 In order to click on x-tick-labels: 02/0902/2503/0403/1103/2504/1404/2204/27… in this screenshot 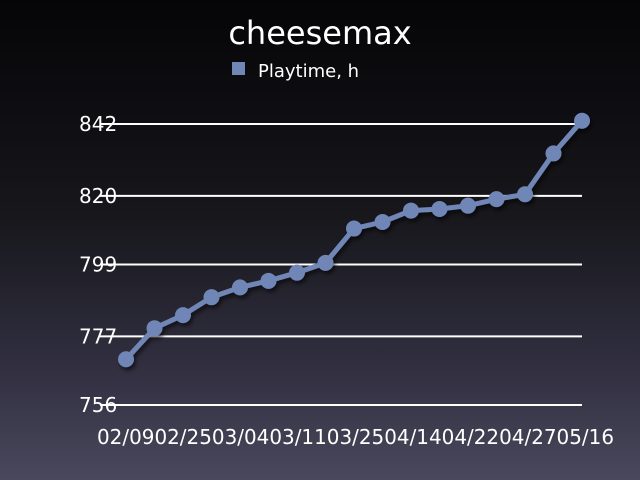, I will do `click(355, 437)`.